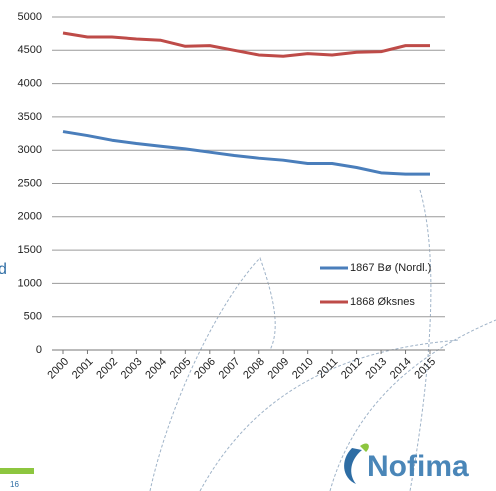  What do you see at coordinates (30, 283) in the screenshot?
I see `y-tick-label: 1000` at bounding box center [30, 283].